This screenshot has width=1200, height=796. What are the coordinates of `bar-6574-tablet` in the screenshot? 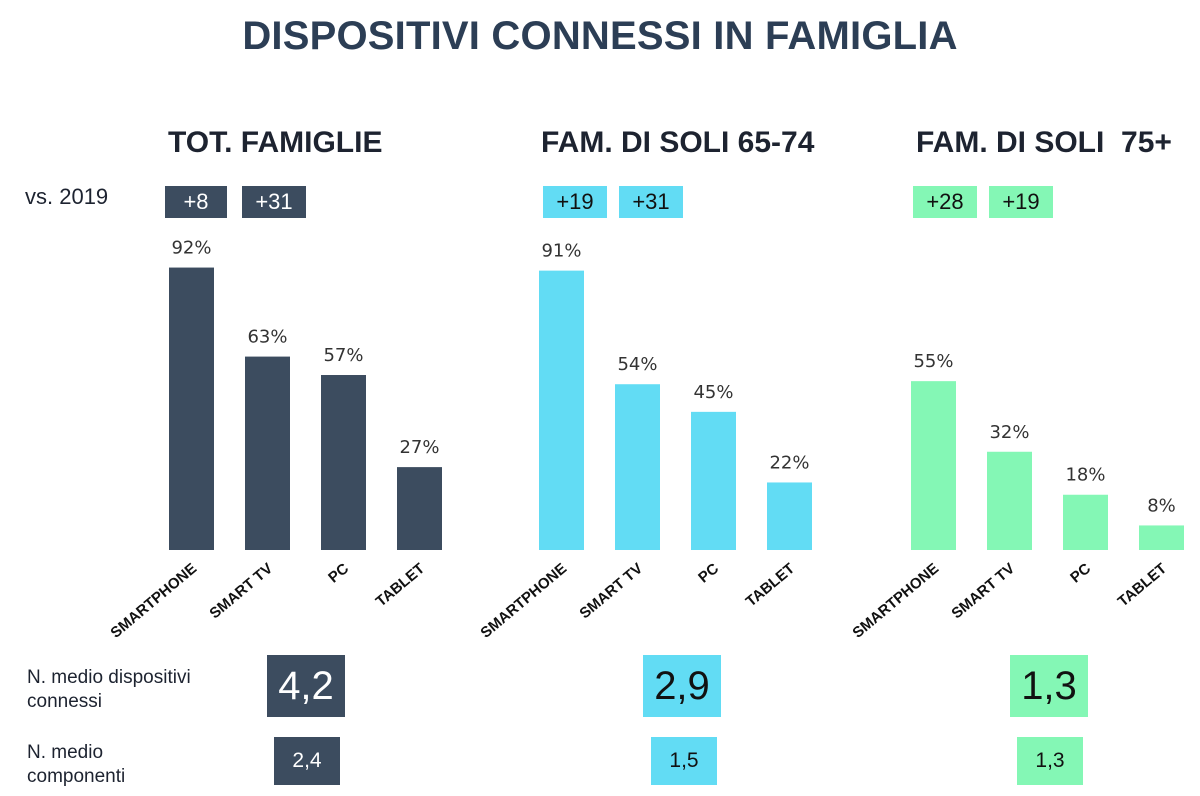 It's located at (789, 516).